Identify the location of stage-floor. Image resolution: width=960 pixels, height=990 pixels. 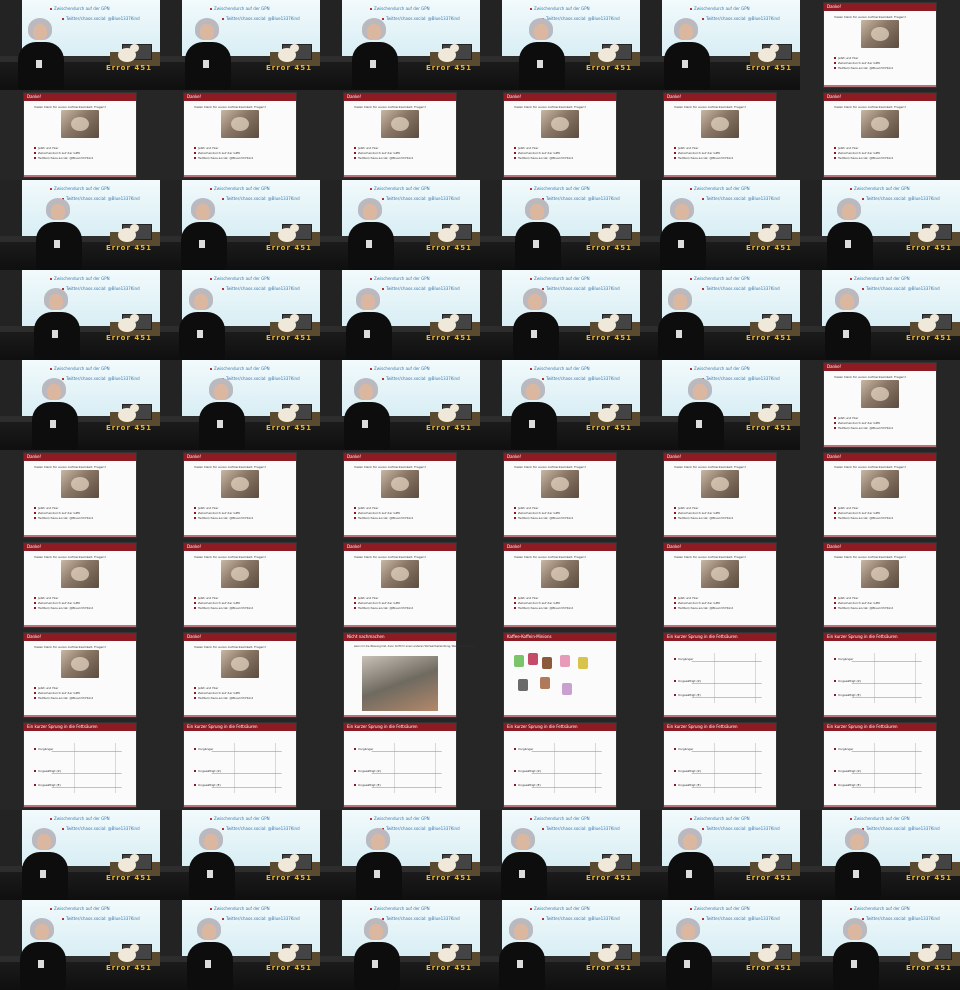
(560, 436).